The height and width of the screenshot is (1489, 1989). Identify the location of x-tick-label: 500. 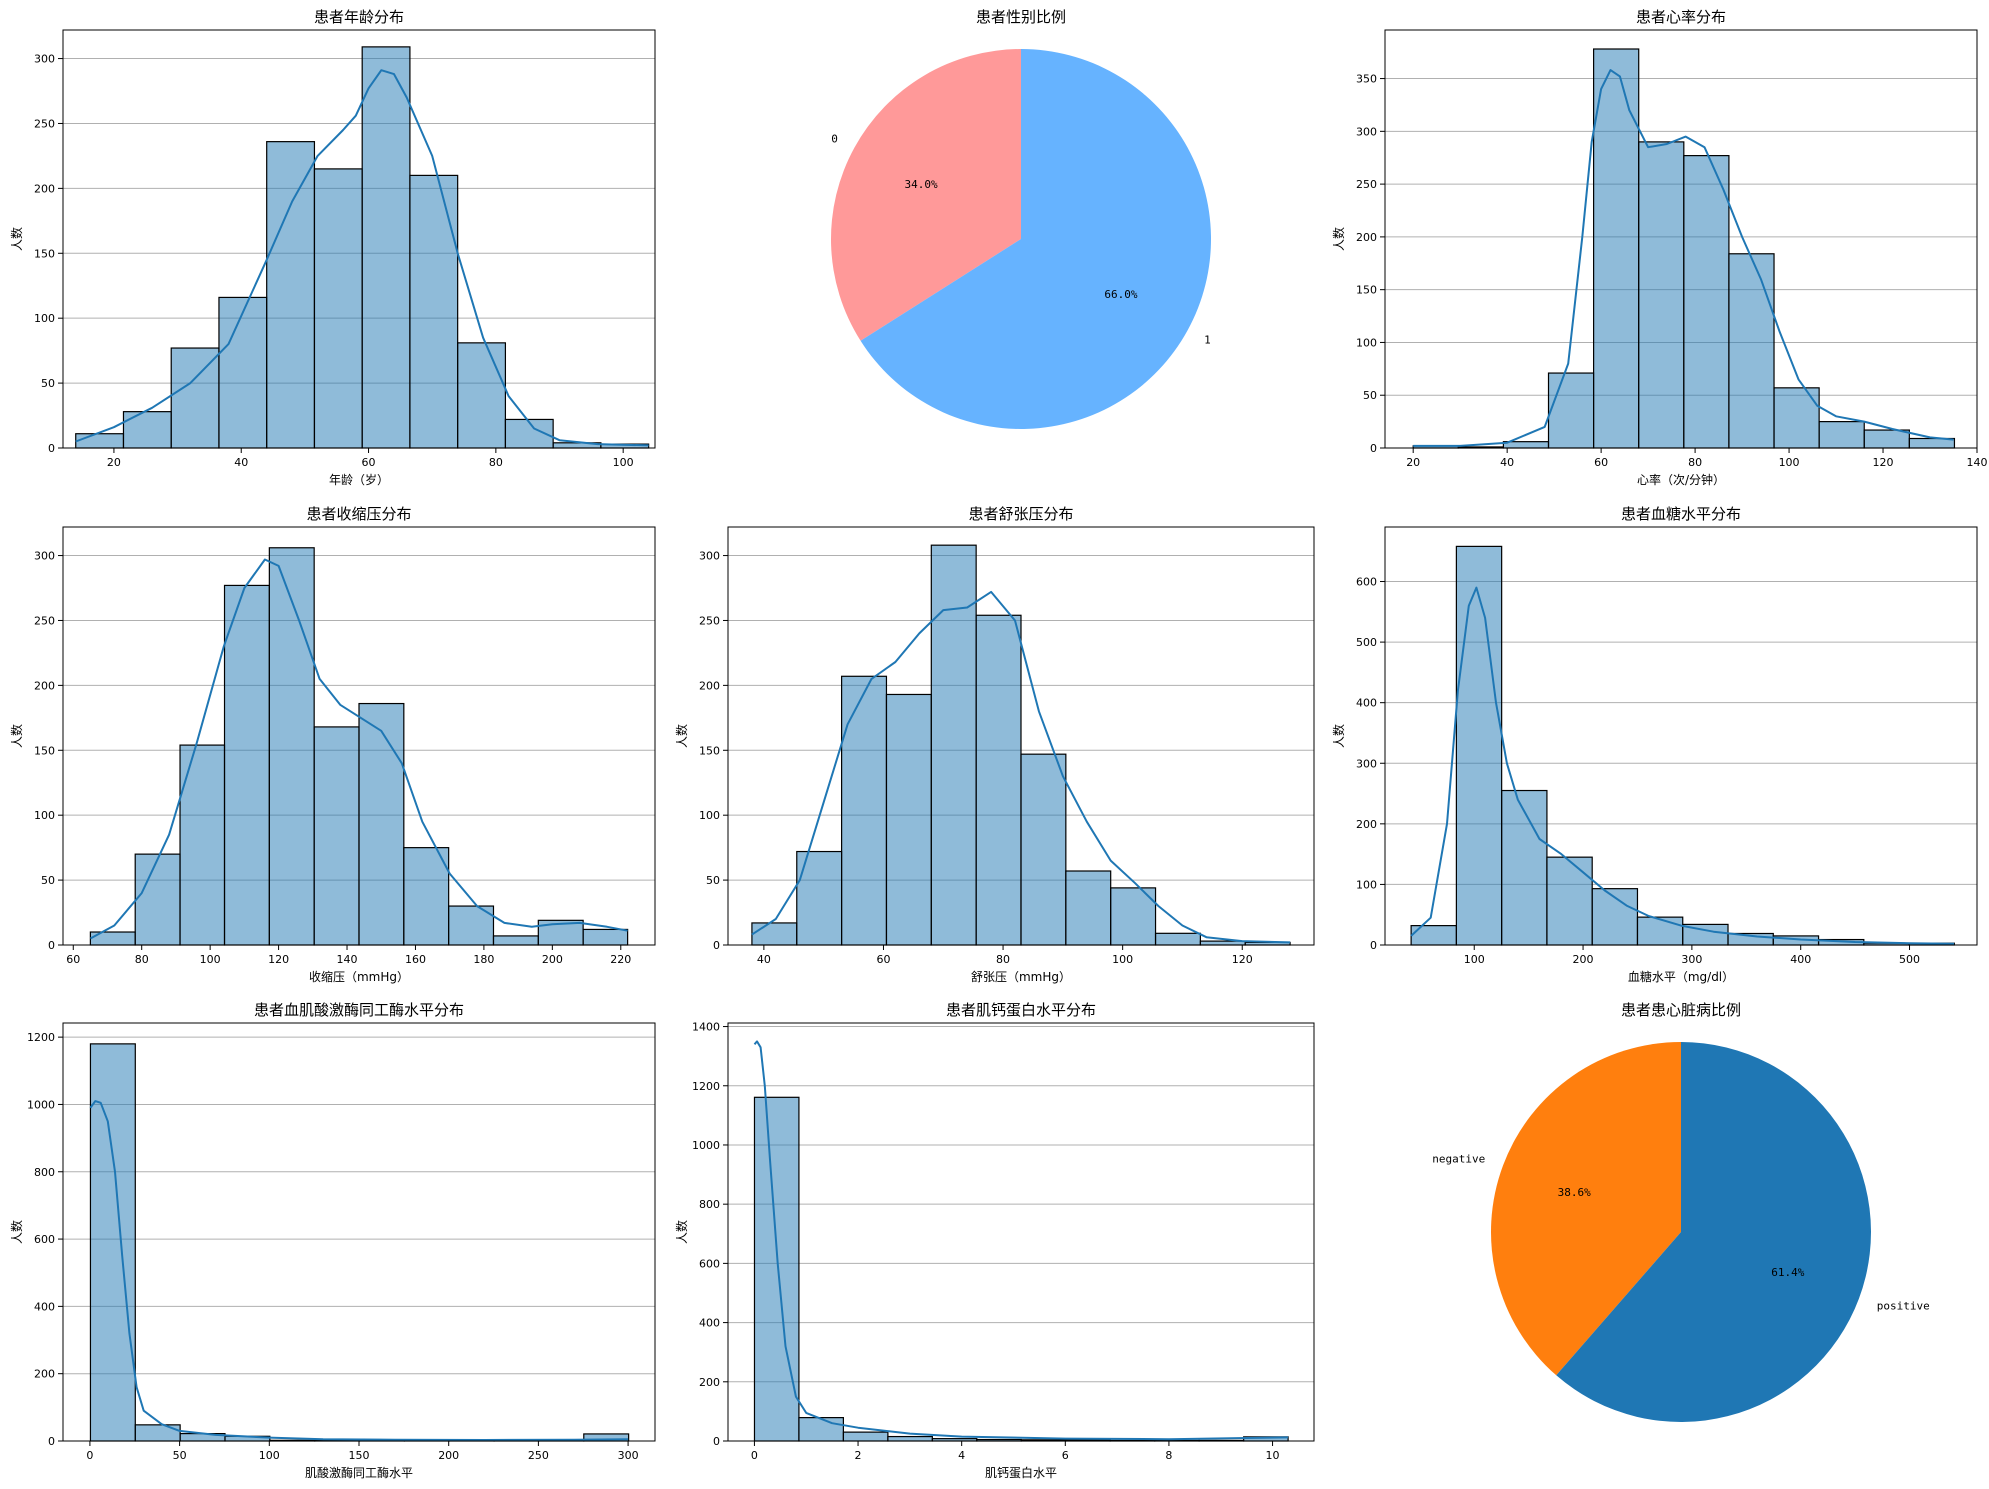
(1909, 959).